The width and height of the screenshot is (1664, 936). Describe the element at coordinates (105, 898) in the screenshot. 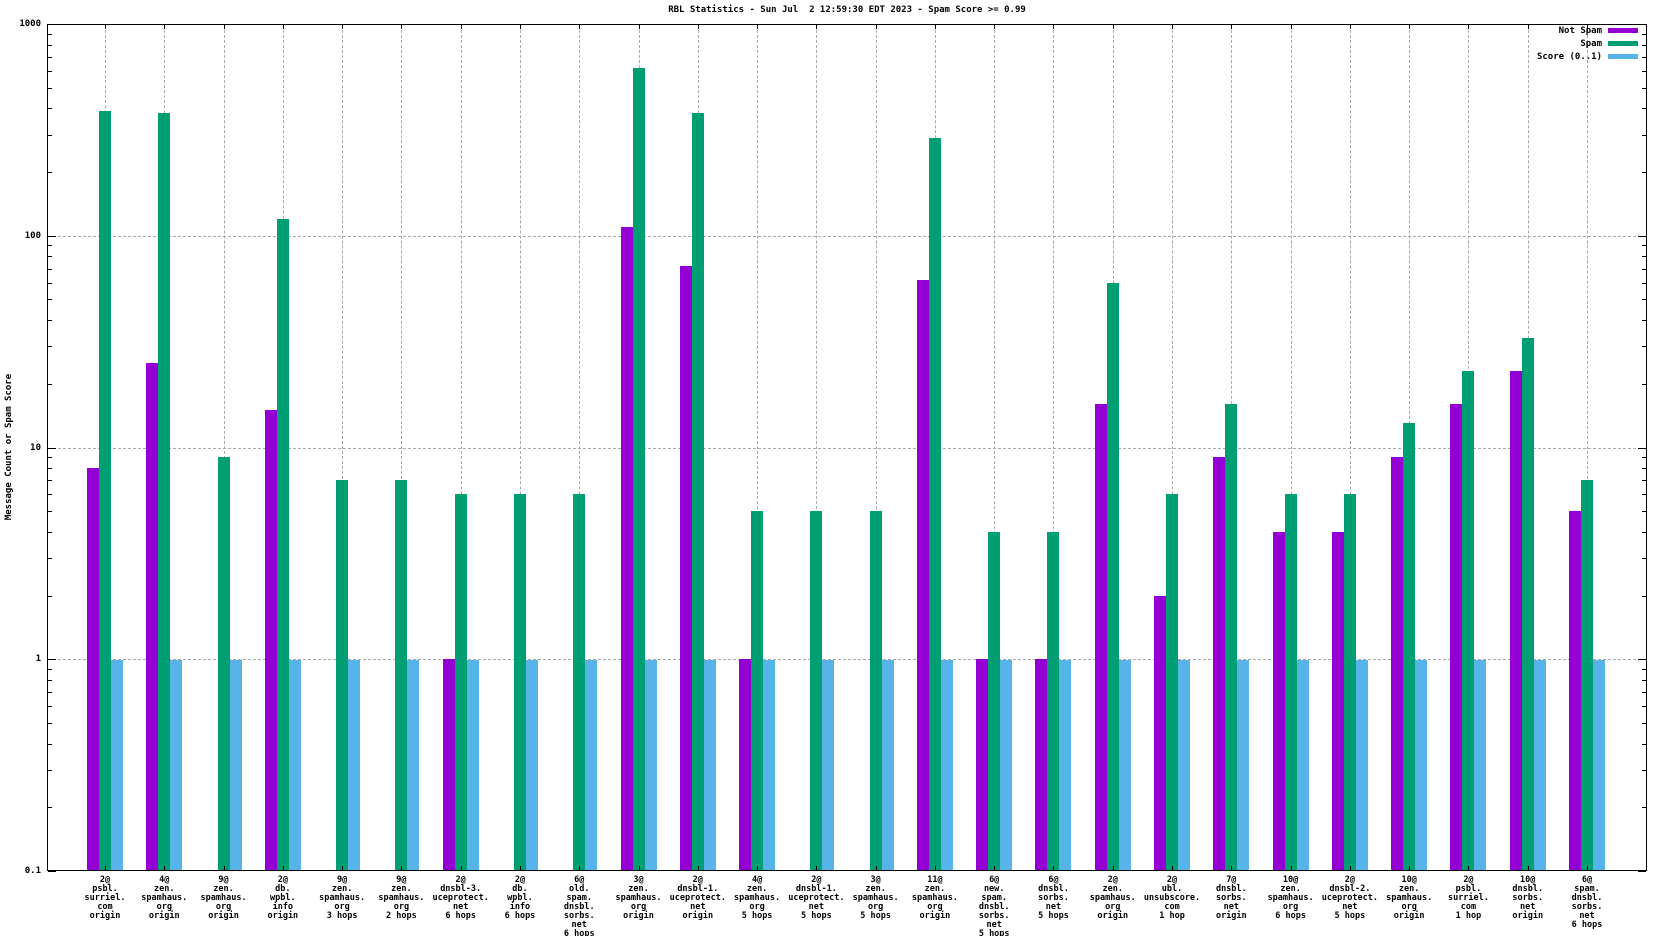

I see `x-tick-label-1: 2@ psbl. surriel. com origin` at that location.